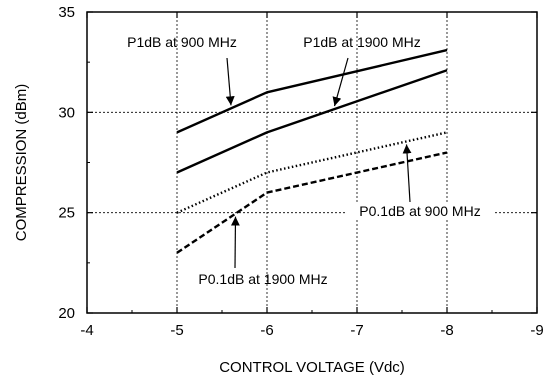 This screenshot has height=381, width=553. I want to click on y-tick-label: 35, so click(66, 12).